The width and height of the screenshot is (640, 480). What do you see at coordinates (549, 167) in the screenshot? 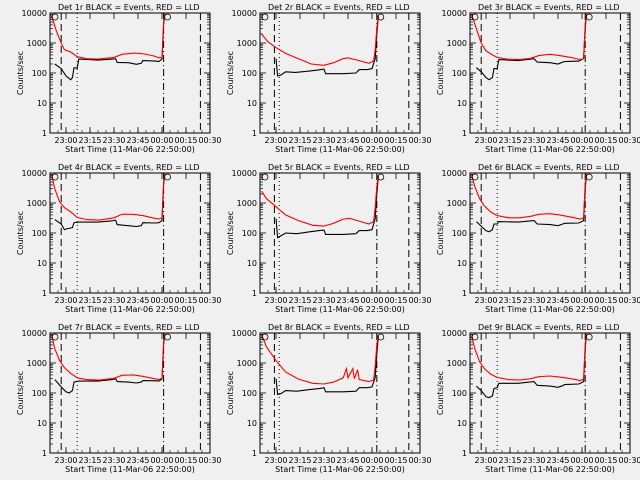
I see `panel-title: Det 6r BLACK = Events, RED = LLD` at bounding box center [549, 167].